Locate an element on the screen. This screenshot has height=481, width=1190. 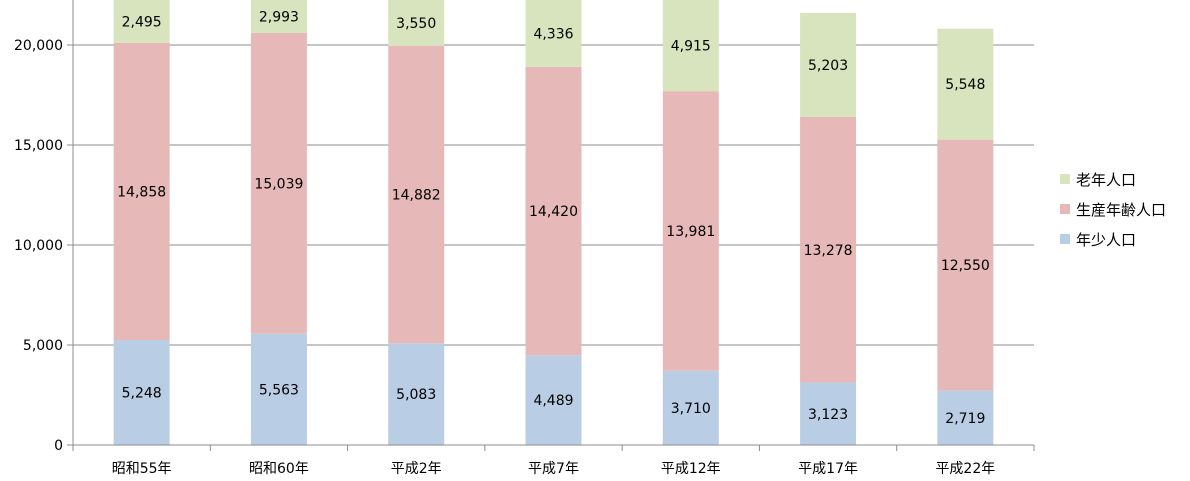
legend-label: 生産年齢人口 is located at coordinates (1121, 209).